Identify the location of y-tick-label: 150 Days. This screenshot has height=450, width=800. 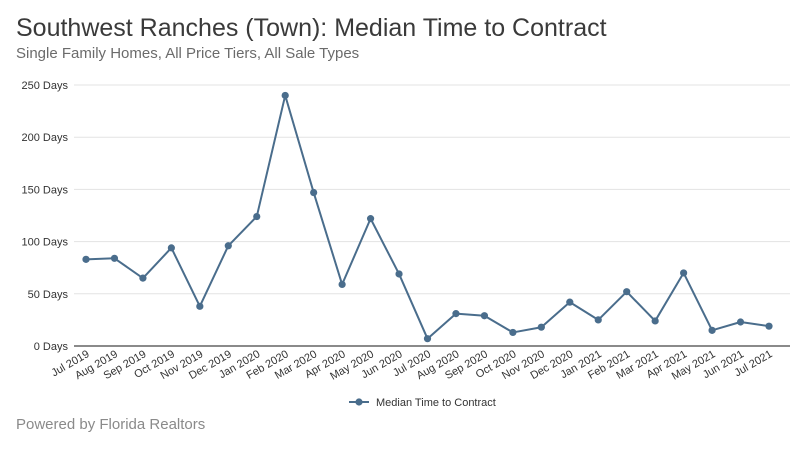
(45, 190).